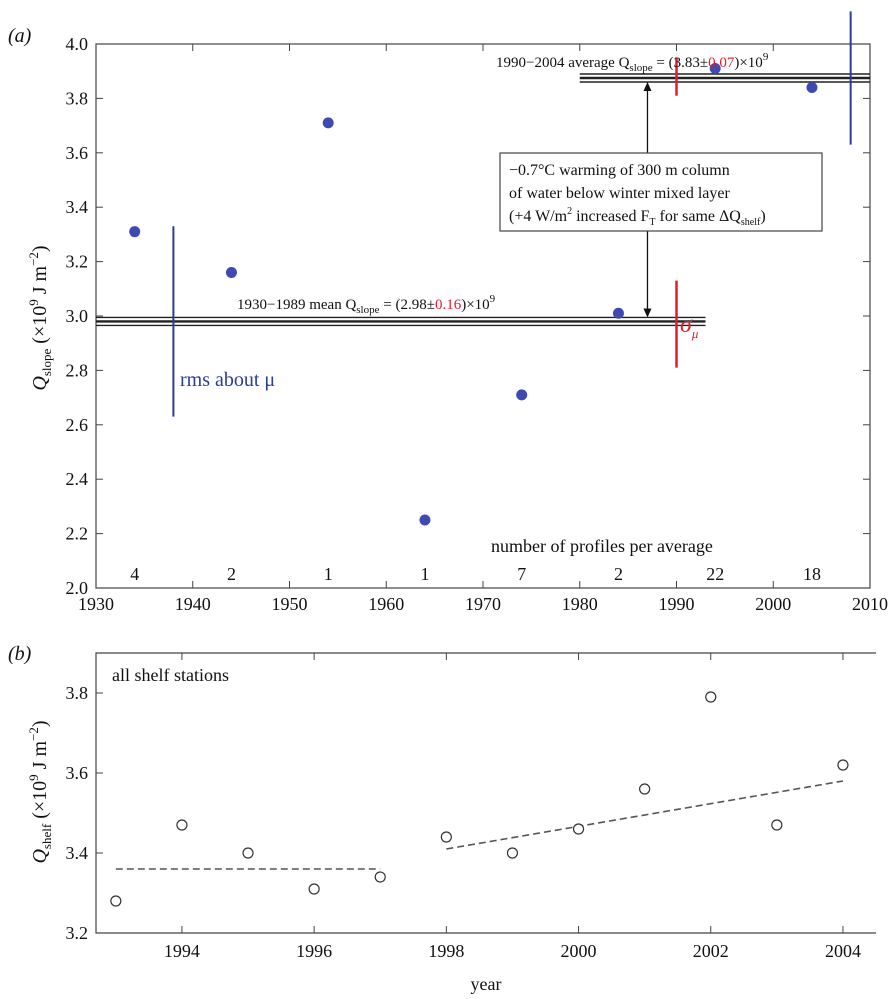 The width and height of the screenshot is (890, 999). Describe the element at coordinates (619, 170) in the screenshot. I see `annotation-line-1: −0.7°C warming of 300 m column` at that location.